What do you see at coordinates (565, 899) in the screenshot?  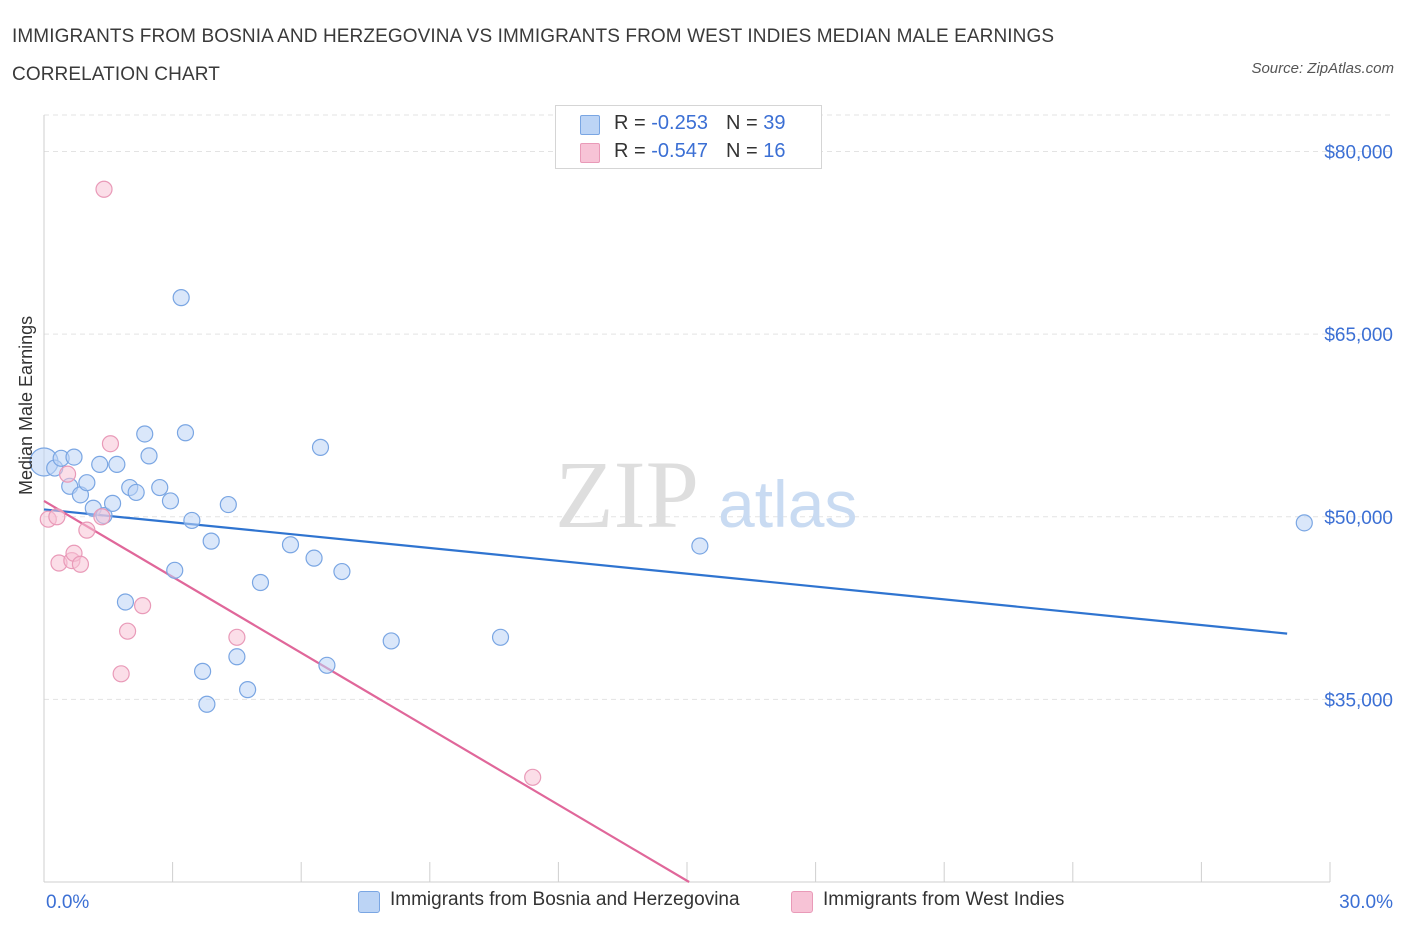 I see `bottom-legend-label-bosnia: Immigrants from Bosnia and Herzegovina` at bounding box center [565, 899].